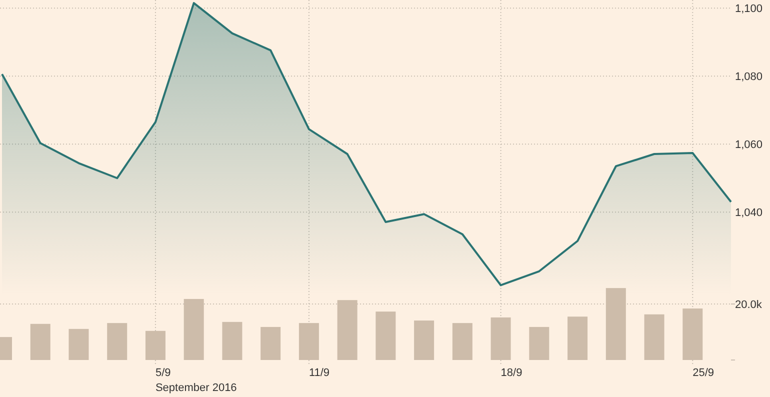 The image size is (770, 397). I want to click on y-tick-label: 1,060, so click(749, 145).